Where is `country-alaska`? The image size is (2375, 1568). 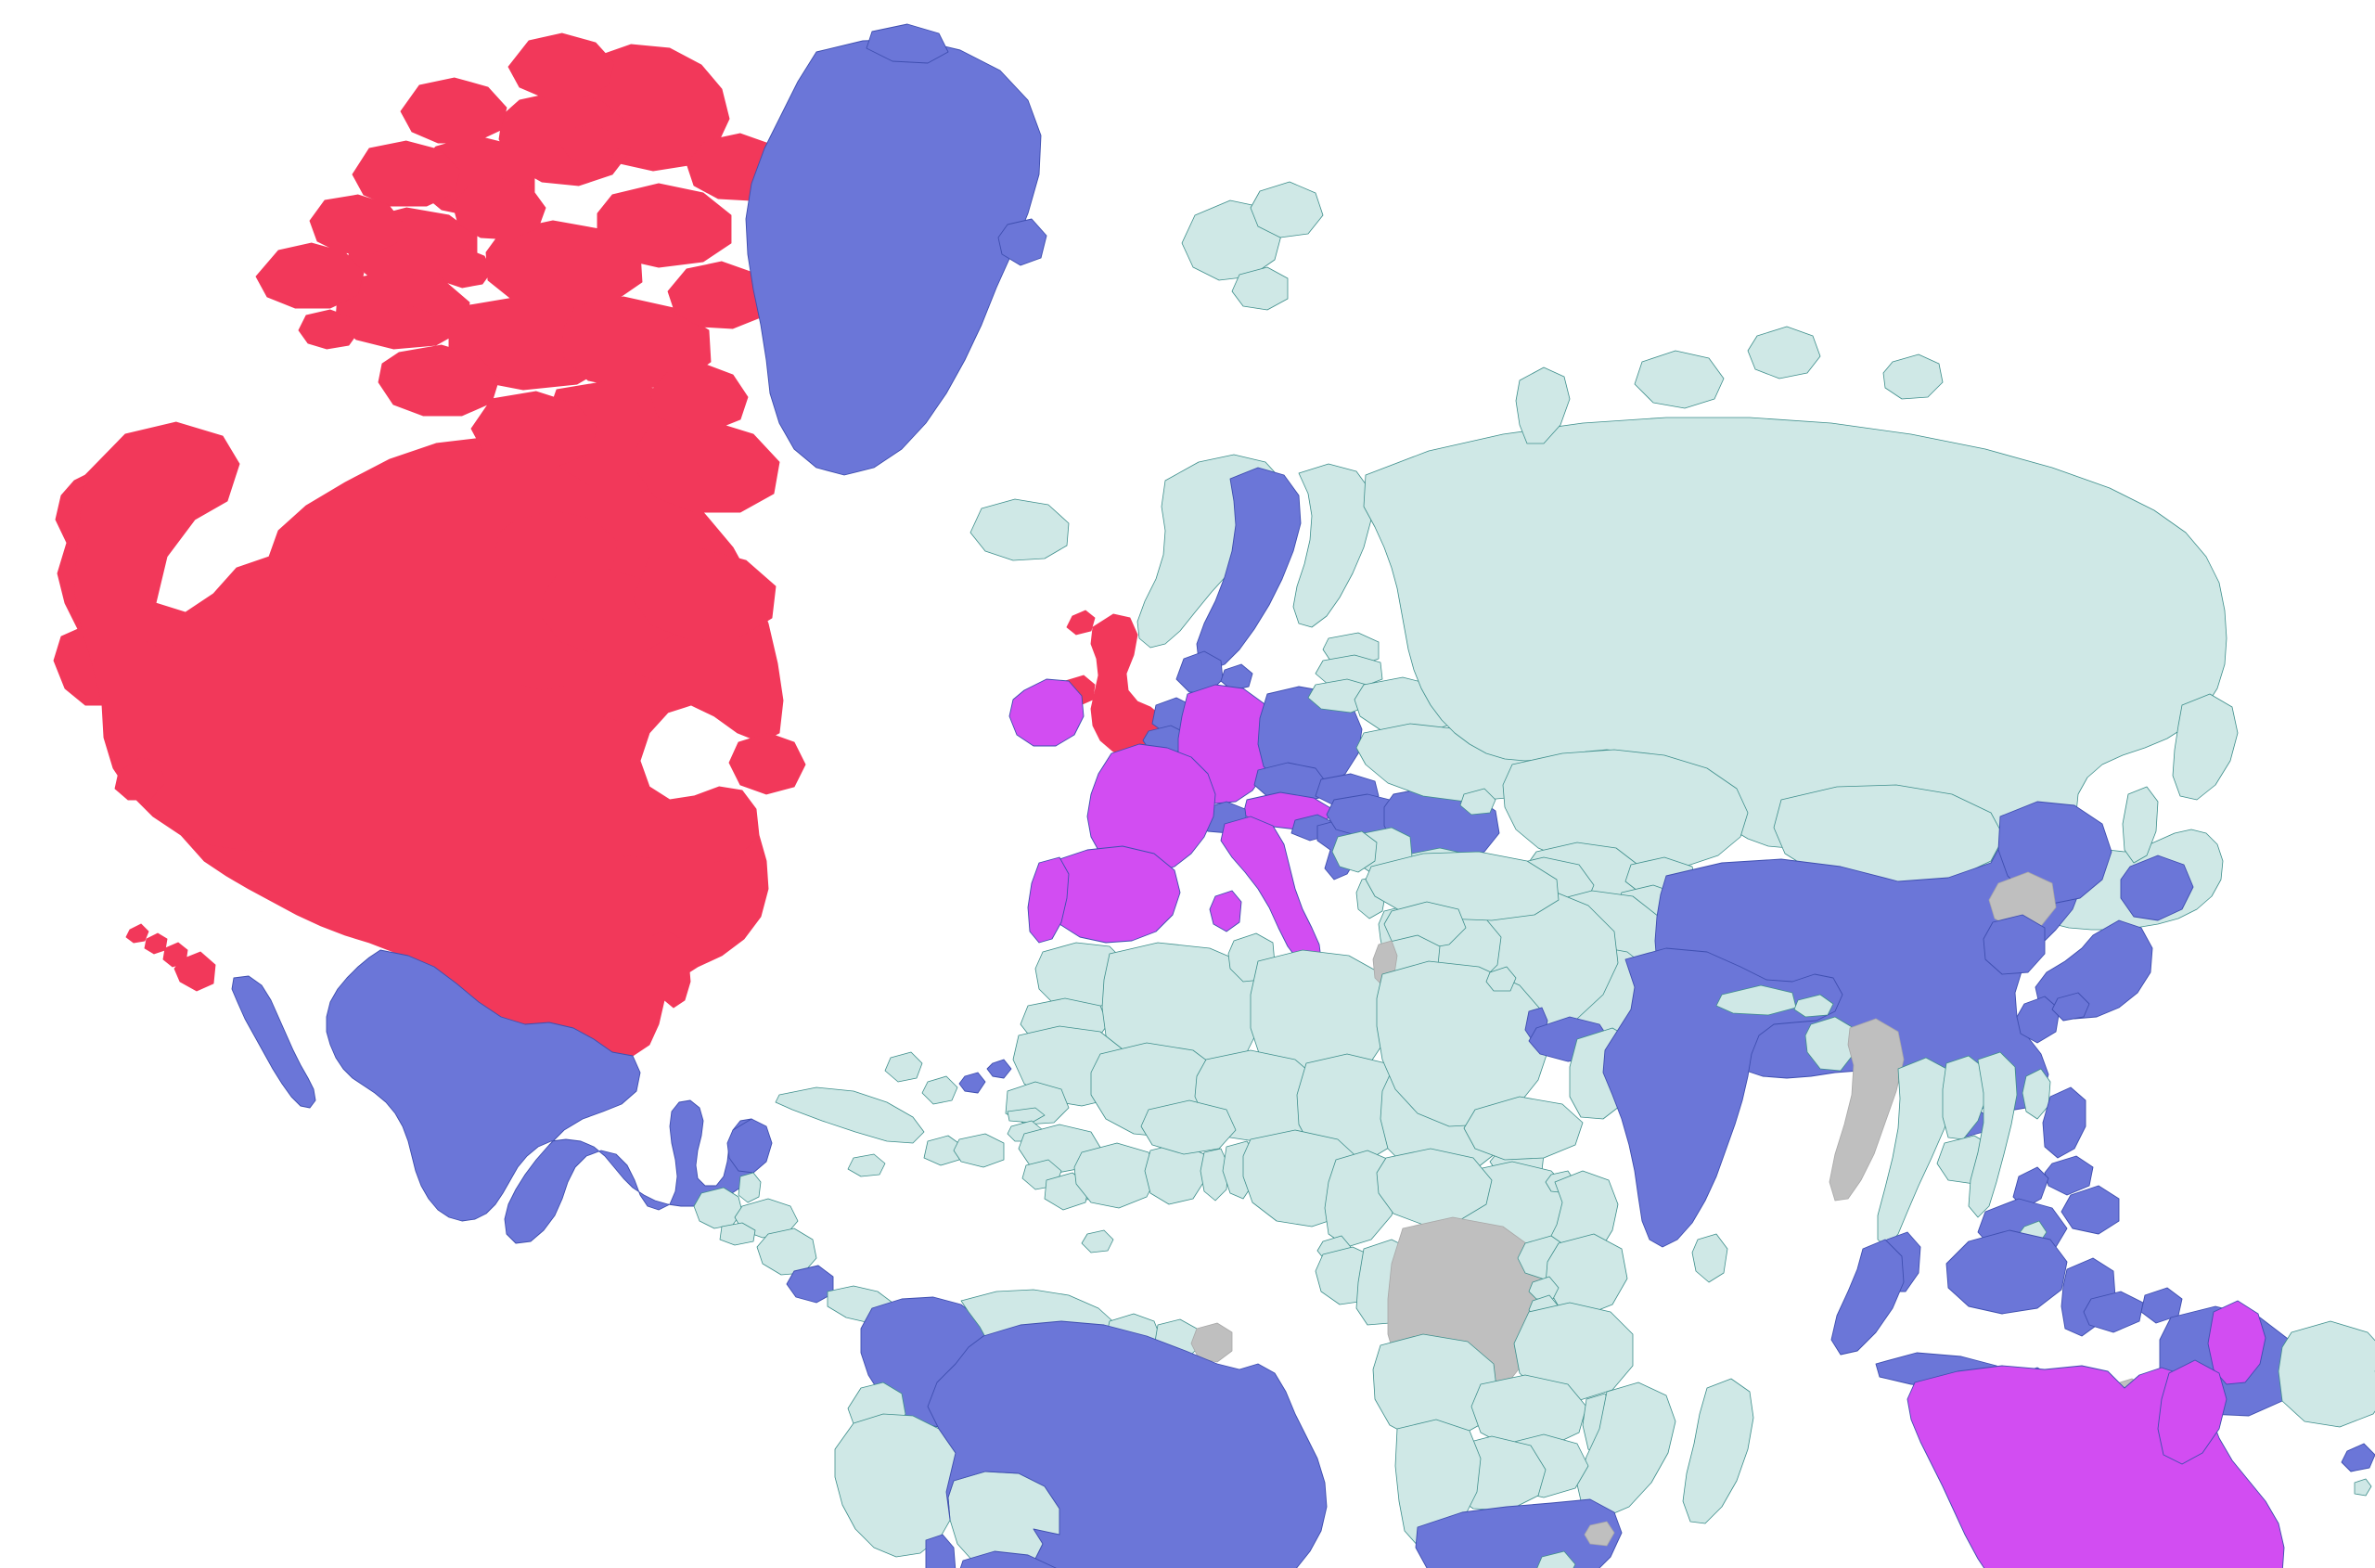 country-alaska is located at coordinates (78, 590).